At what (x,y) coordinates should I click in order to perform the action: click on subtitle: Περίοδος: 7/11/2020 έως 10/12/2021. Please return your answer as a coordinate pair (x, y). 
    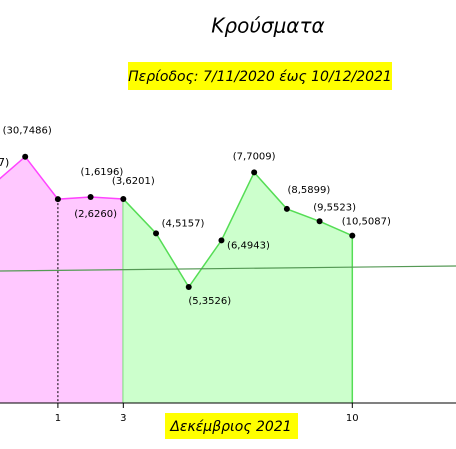
    Looking at the image, I should click on (260, 77).